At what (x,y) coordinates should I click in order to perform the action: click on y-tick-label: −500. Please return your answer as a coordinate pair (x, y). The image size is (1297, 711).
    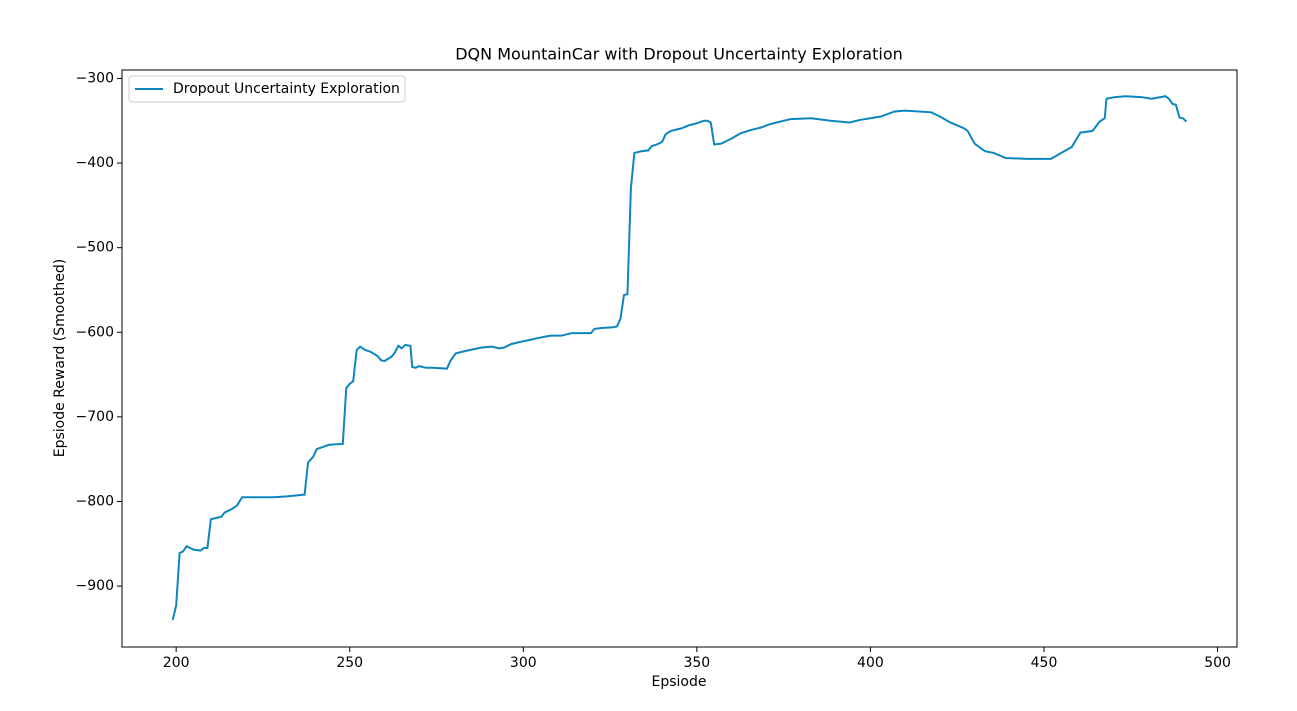
    Looking at the image, I should click on (95, 248).